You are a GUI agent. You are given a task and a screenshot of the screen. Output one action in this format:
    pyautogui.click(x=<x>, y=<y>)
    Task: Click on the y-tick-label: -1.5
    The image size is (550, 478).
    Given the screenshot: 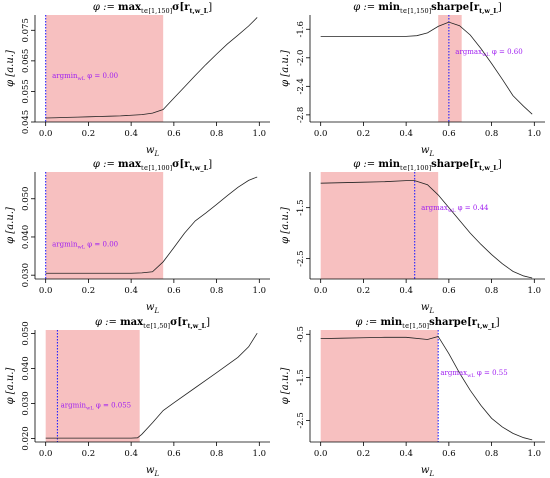 What is the action you would take?
    pyautogui.click(x=301, y=207)
    